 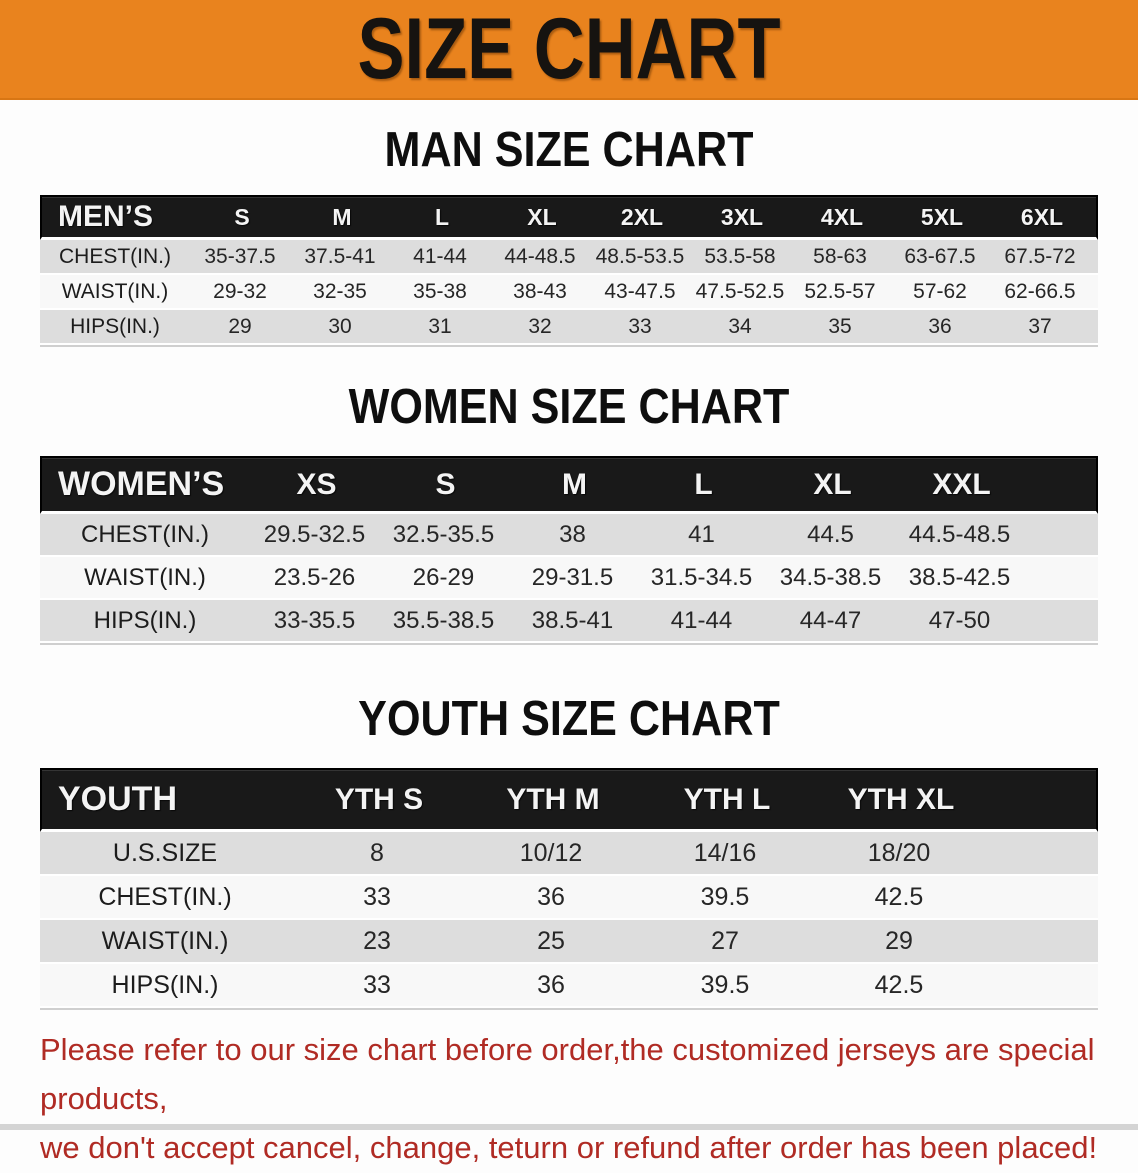 I want to click on men-size-cell: 44-48.5, so click(x=540, y=256).